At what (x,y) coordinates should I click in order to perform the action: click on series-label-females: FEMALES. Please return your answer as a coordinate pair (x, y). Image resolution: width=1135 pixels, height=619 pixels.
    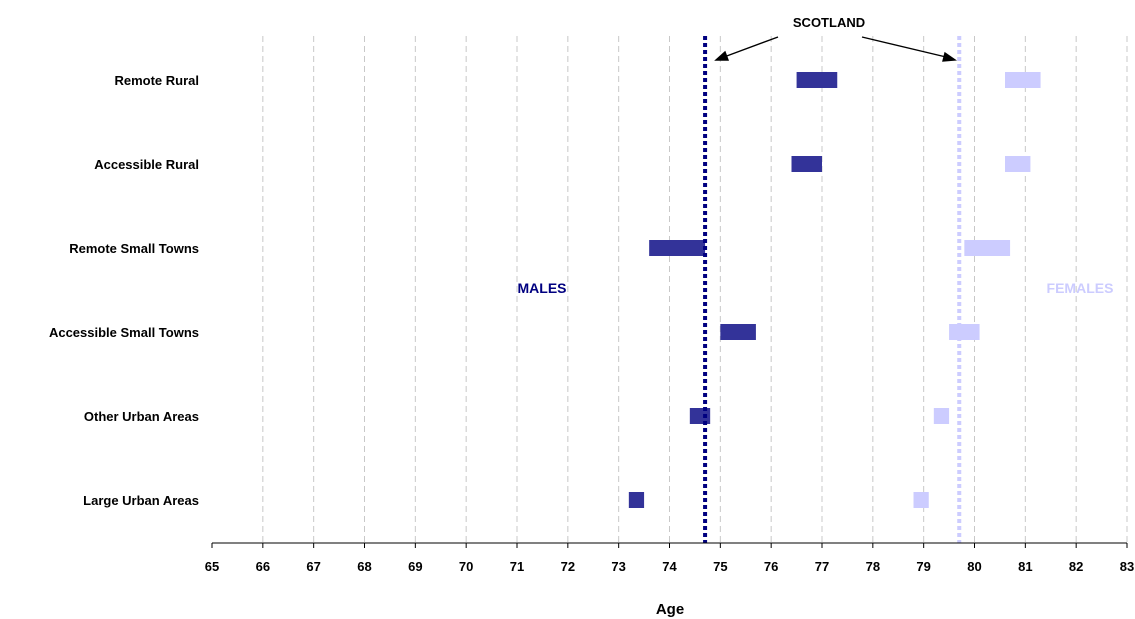
    Looking at the image, I should click on (1080, 288).